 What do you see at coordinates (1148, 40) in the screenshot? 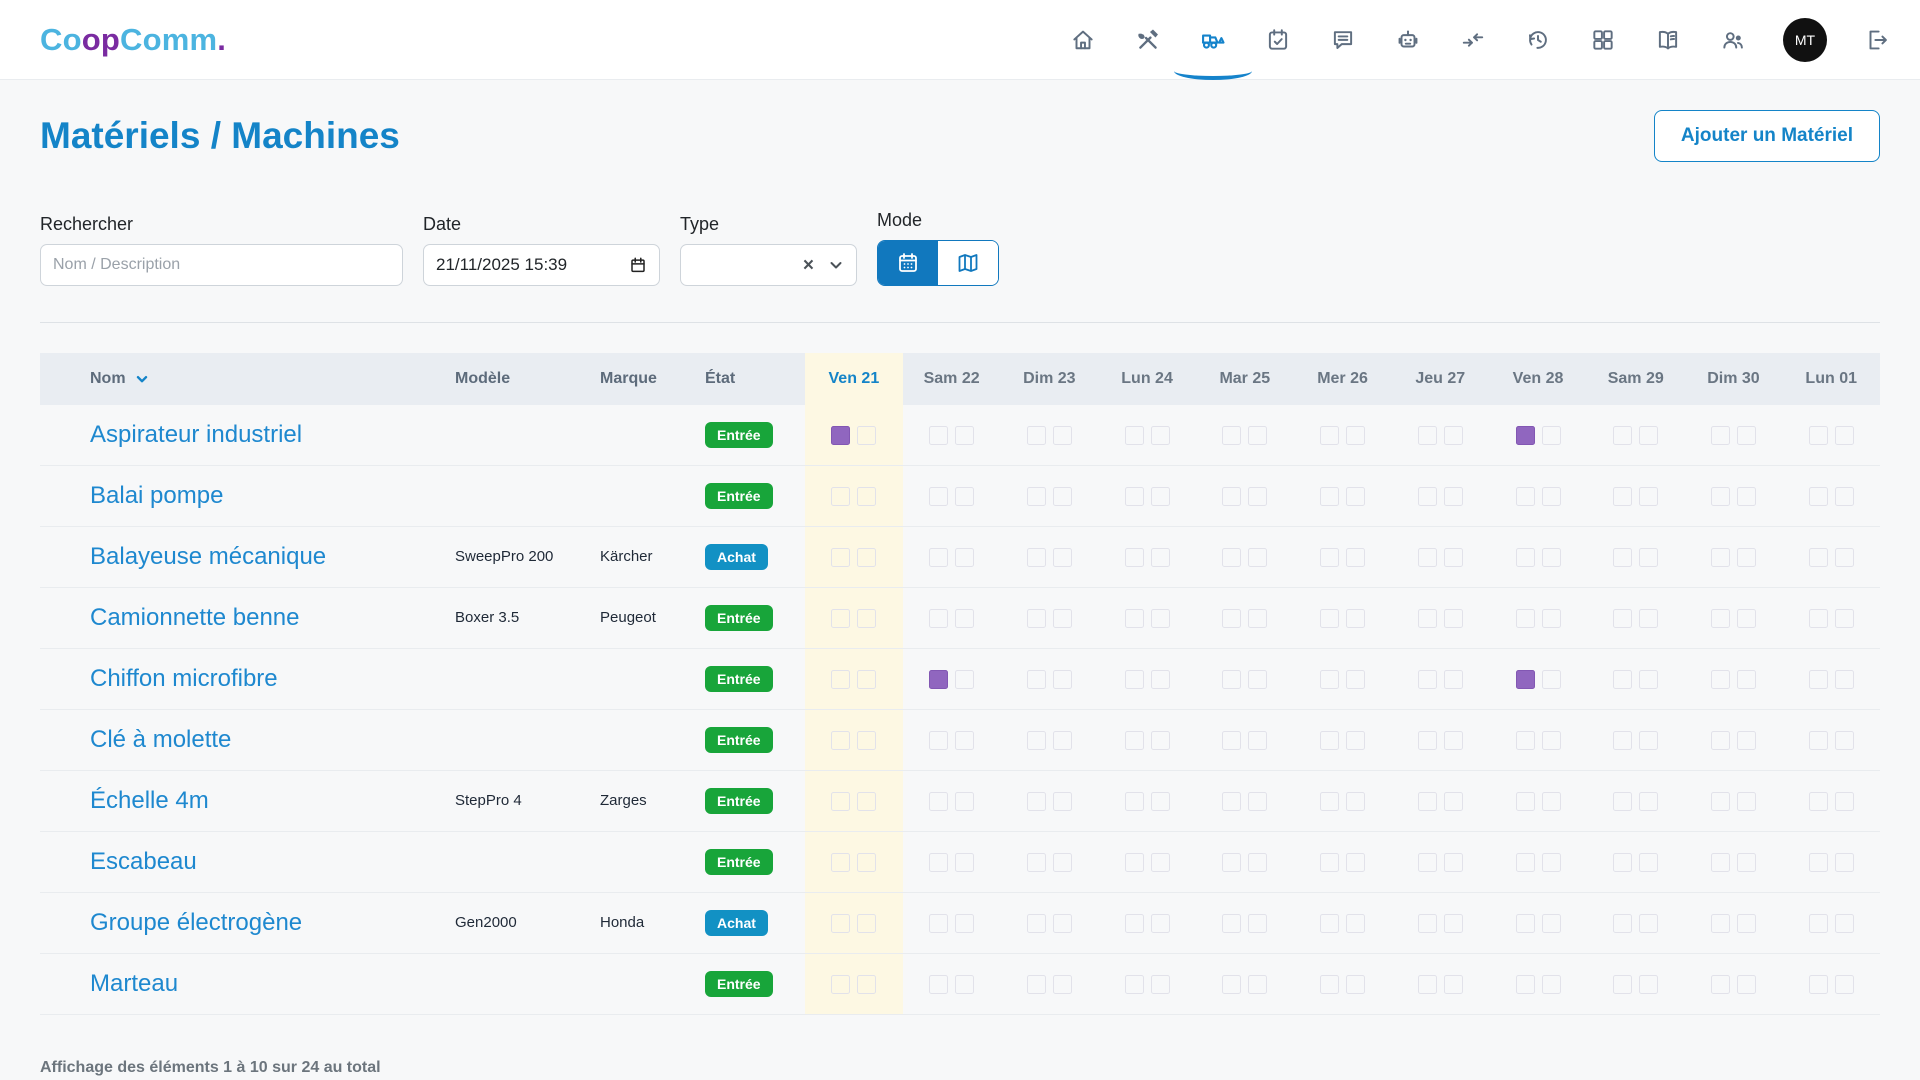
I see `nav-tools` at bounding box center [1148, 40].